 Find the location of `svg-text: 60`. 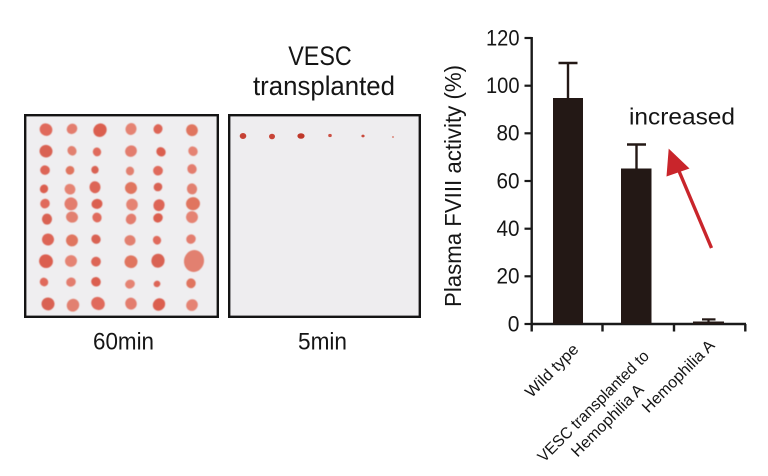

svg-text: 60 is located at coordinates (508, 180).